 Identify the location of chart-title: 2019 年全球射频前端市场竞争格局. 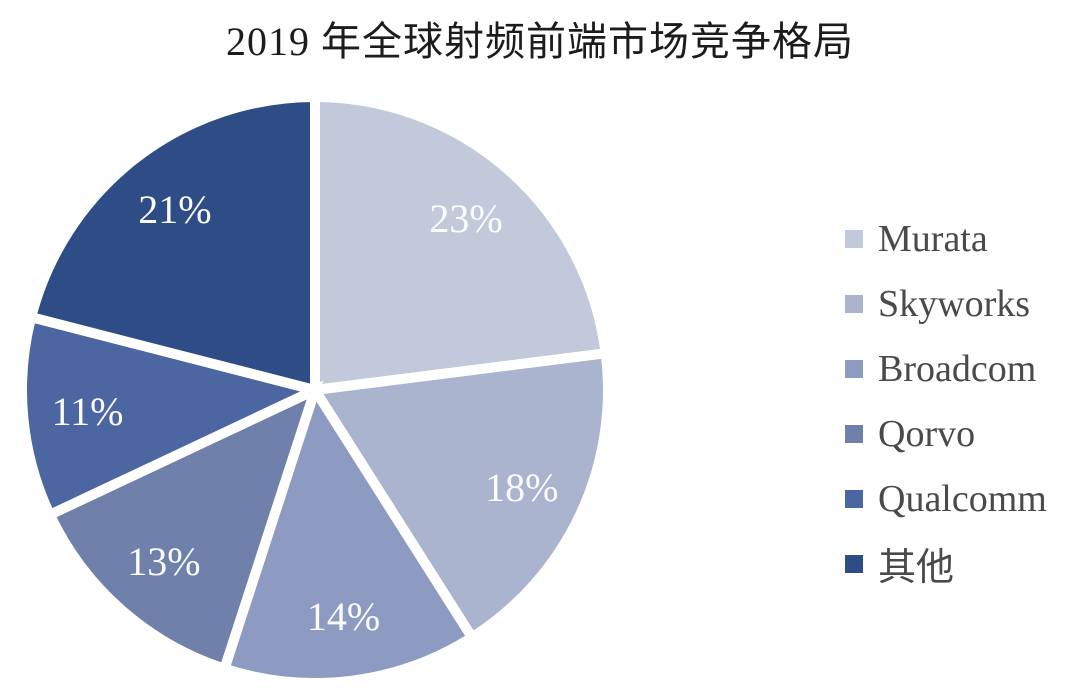
(540, 41).